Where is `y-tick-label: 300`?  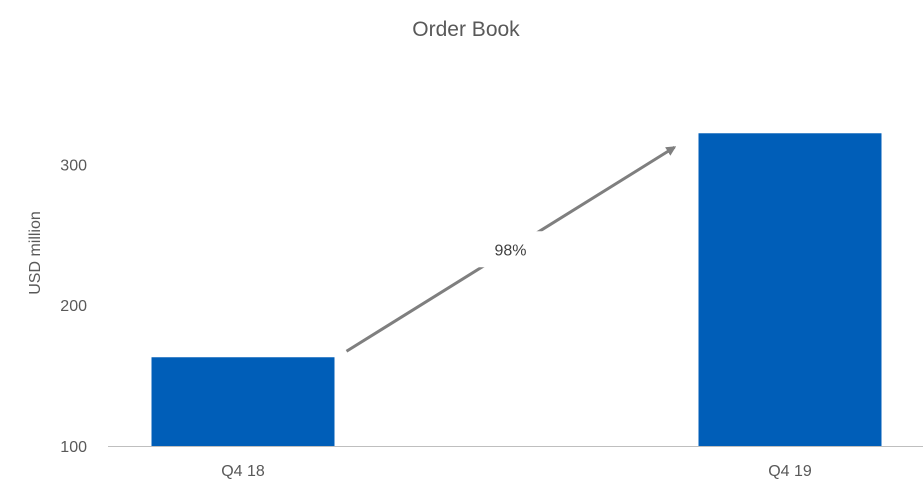
y-tick-label: 300 is located at coordinates (73, 165).